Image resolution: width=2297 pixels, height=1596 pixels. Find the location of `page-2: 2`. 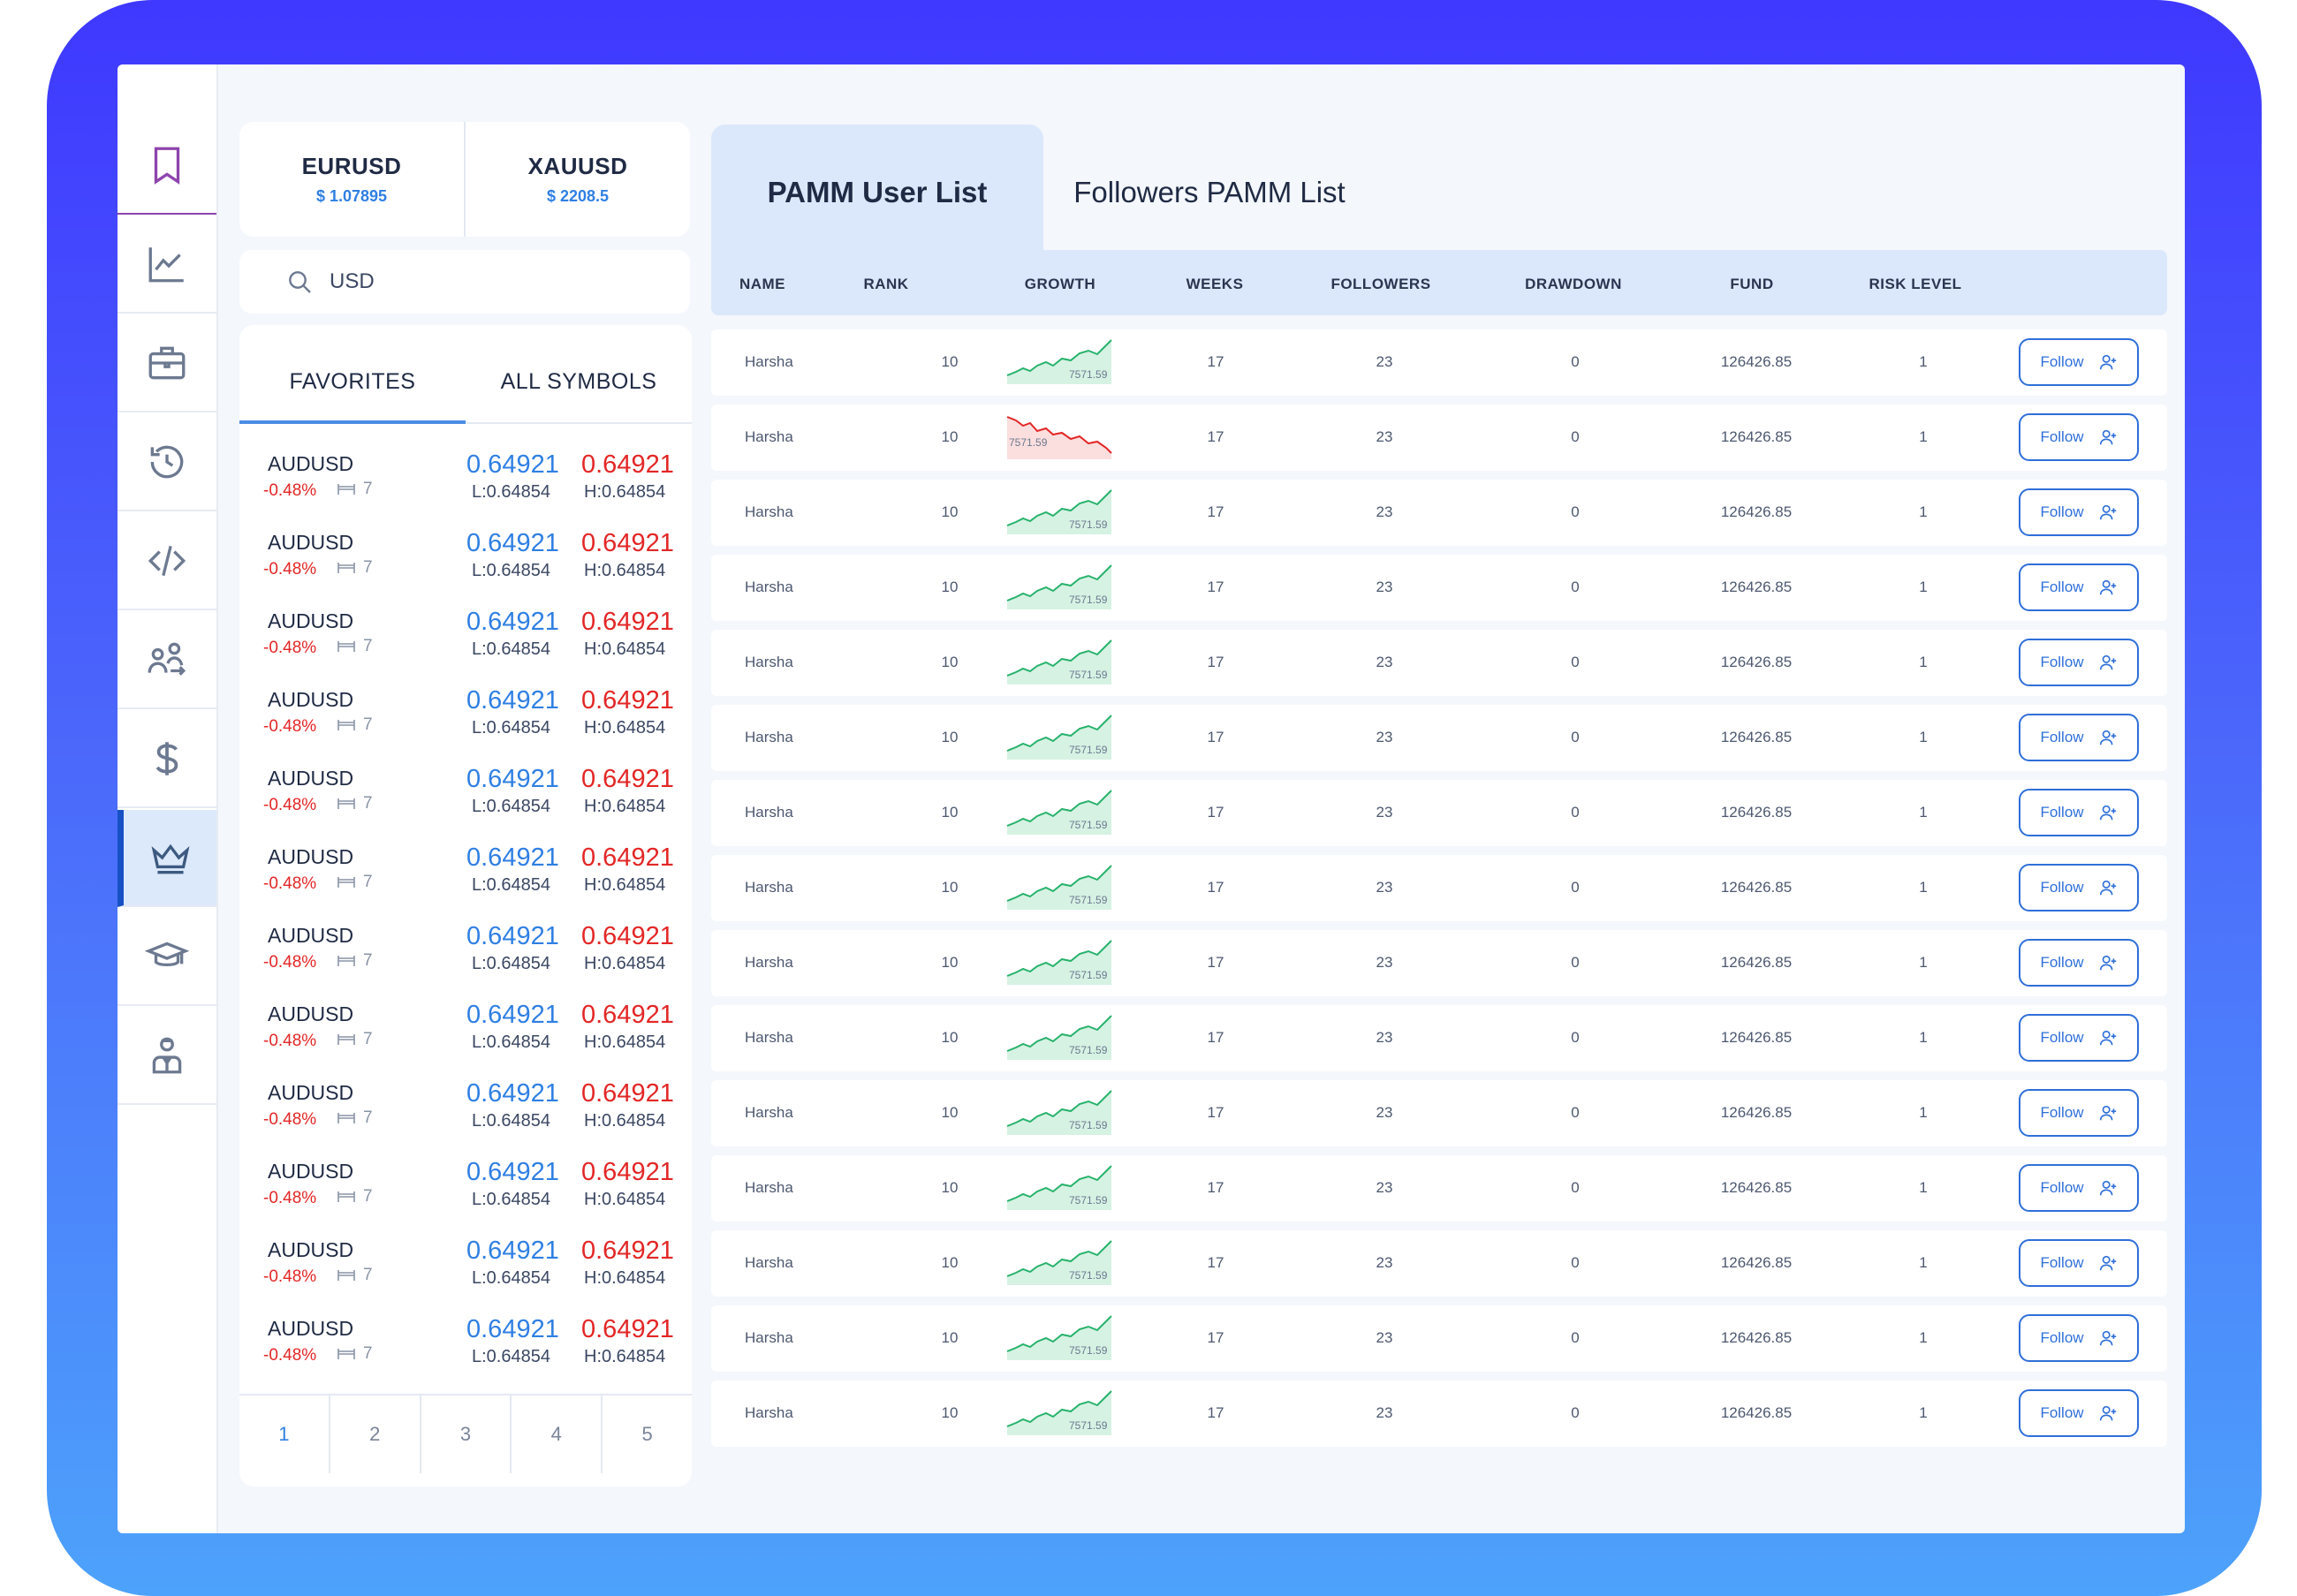

page-2: 2 is located at coordinates (374, 1434).